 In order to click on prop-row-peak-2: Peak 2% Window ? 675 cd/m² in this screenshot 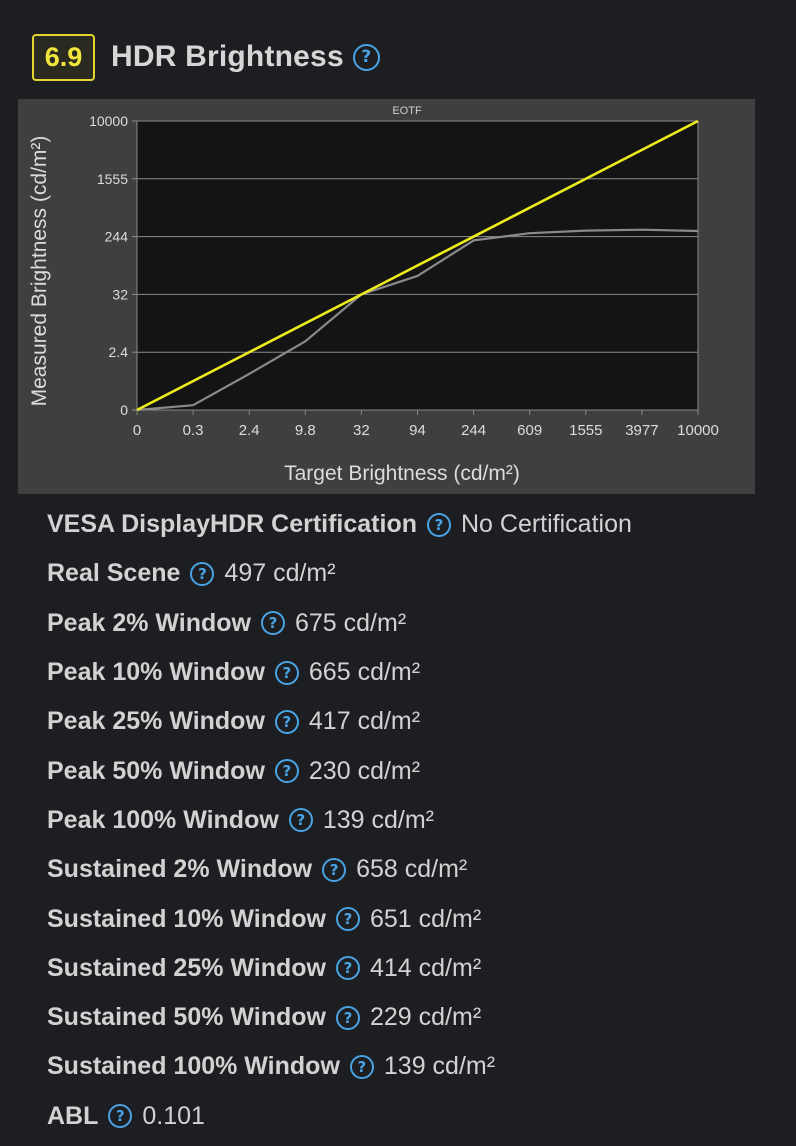, I will do `click(339, 623)`.